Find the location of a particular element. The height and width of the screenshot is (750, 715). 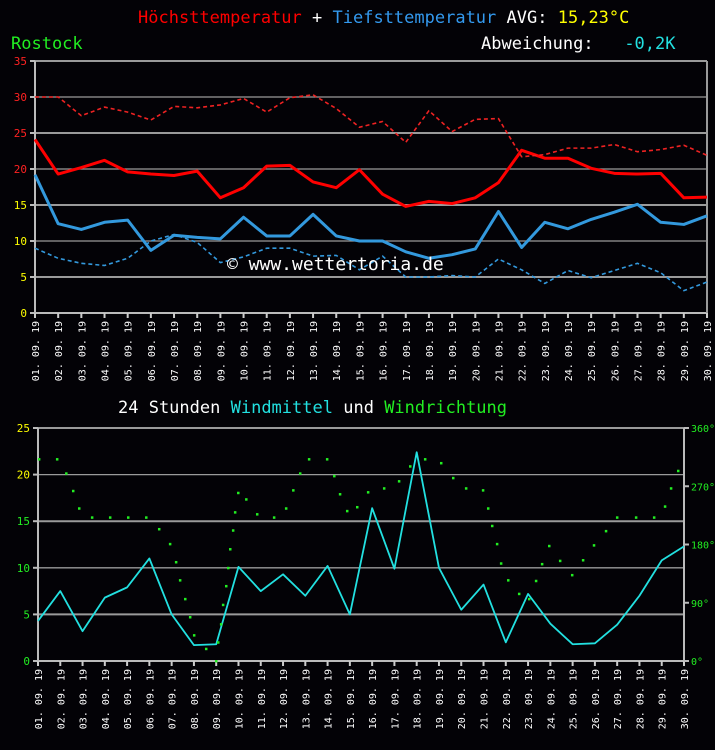

y-tick-label: 5 is located at coordinates (26, 614).